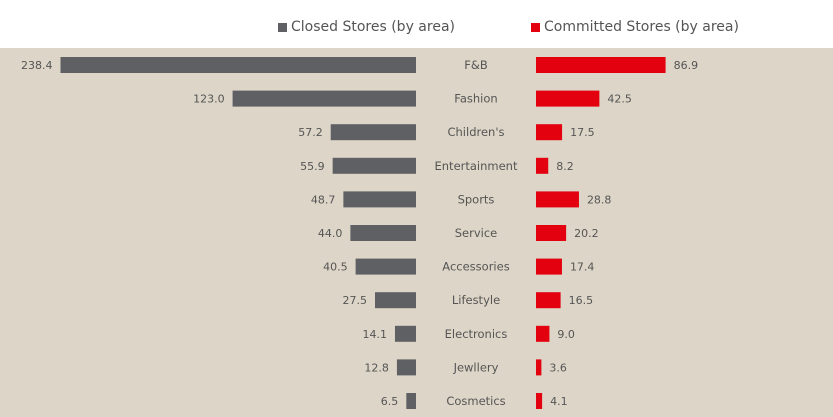  I want to click on bar-closed-entertainment, so click(374, 165).